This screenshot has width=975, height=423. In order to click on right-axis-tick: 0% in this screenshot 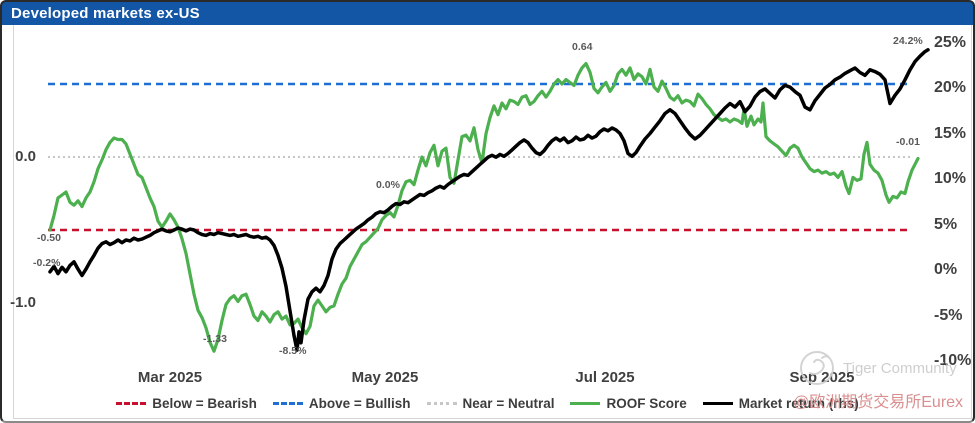, I will do `click(946, 269)`.